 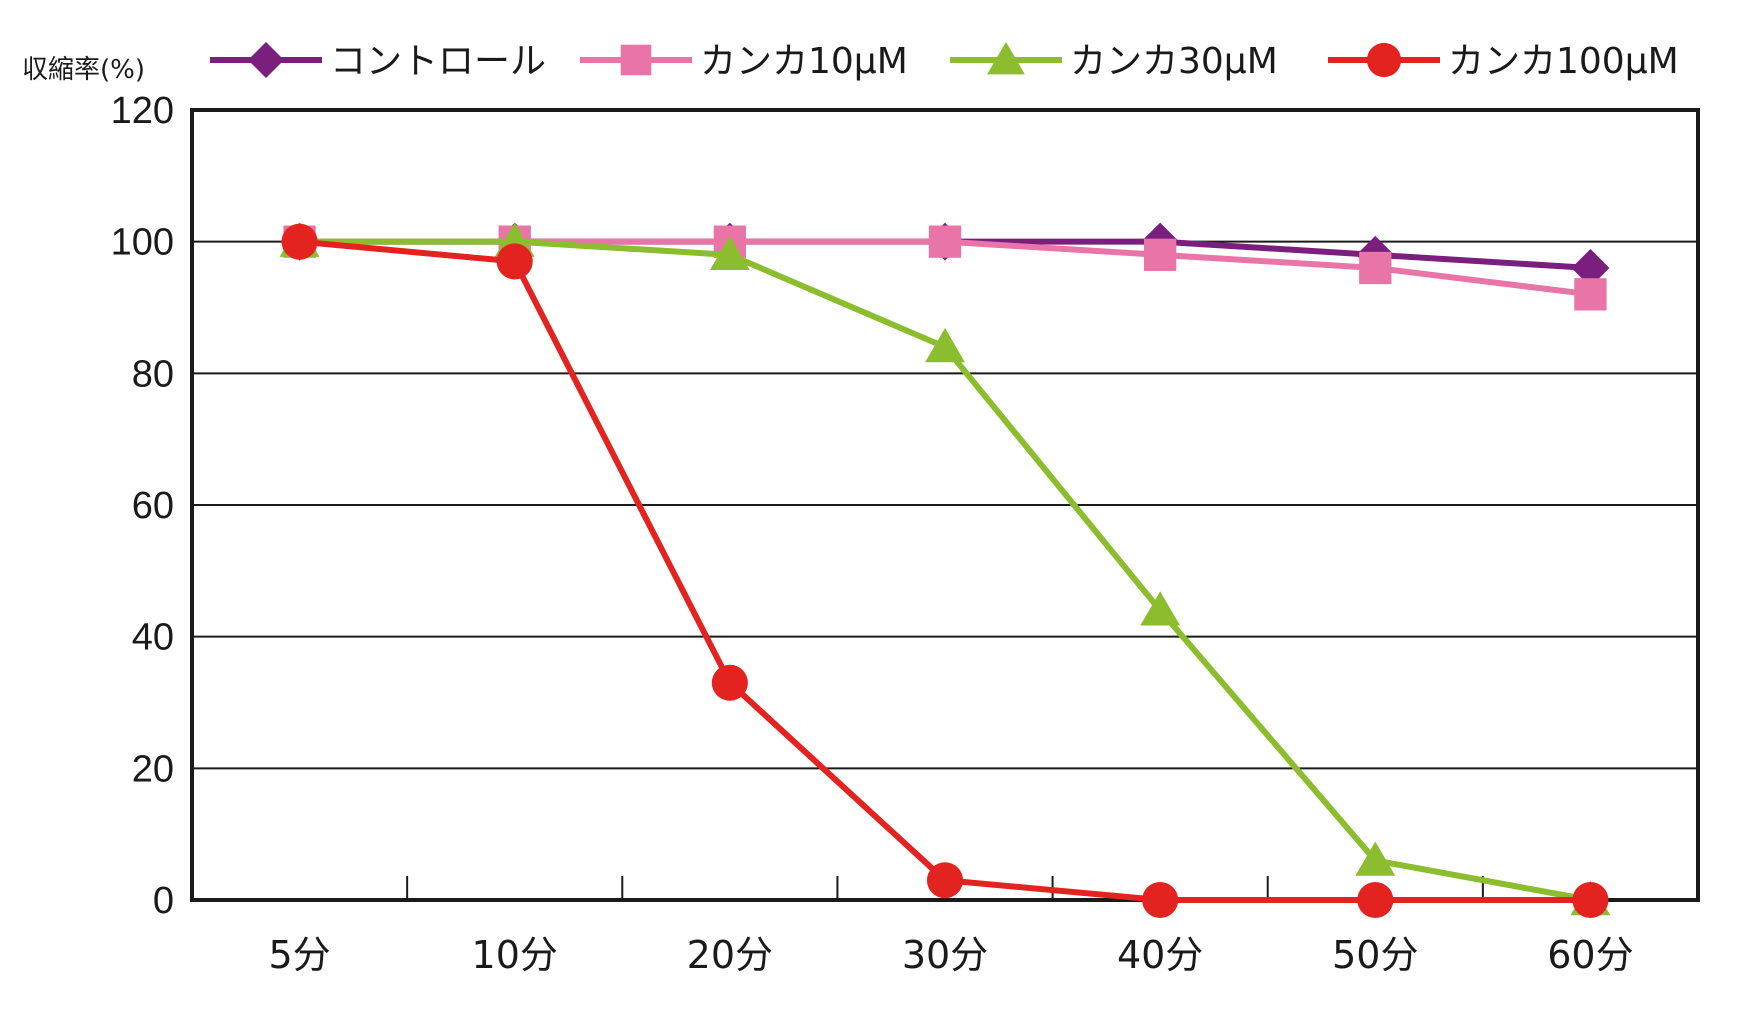 What do you see at coordinates (515, 955) in the screenshot?
I see `x-tick-label: 10分` at bounding box center [515, 955].